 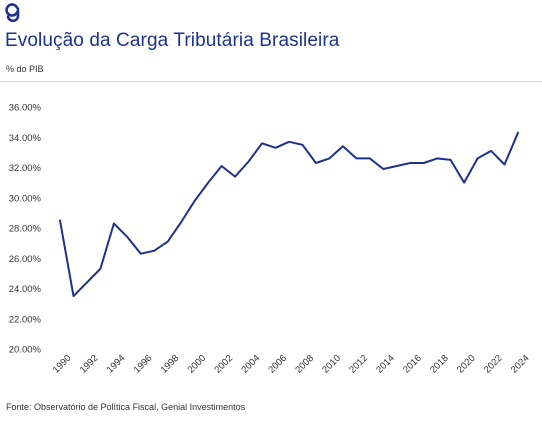 I want to click on x-tick-label: 1994, so click(x=116, y=364).